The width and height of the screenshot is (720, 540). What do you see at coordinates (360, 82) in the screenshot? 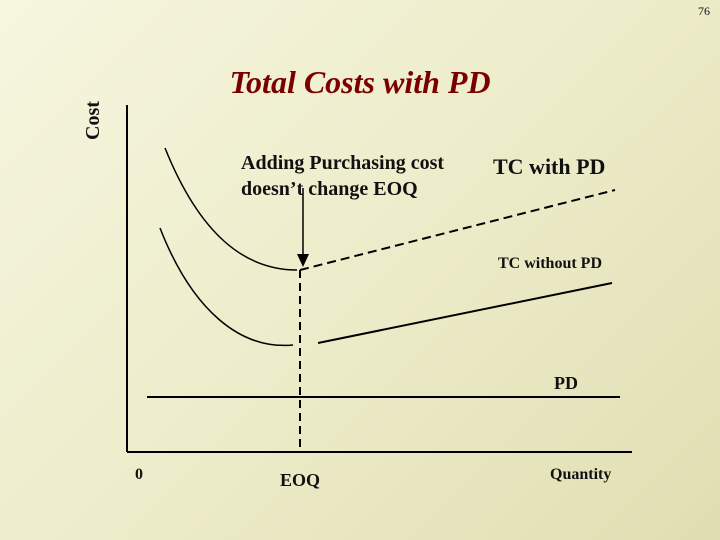
I see `slide-title: Total Costs with PD` at bounding box center [360, 82].